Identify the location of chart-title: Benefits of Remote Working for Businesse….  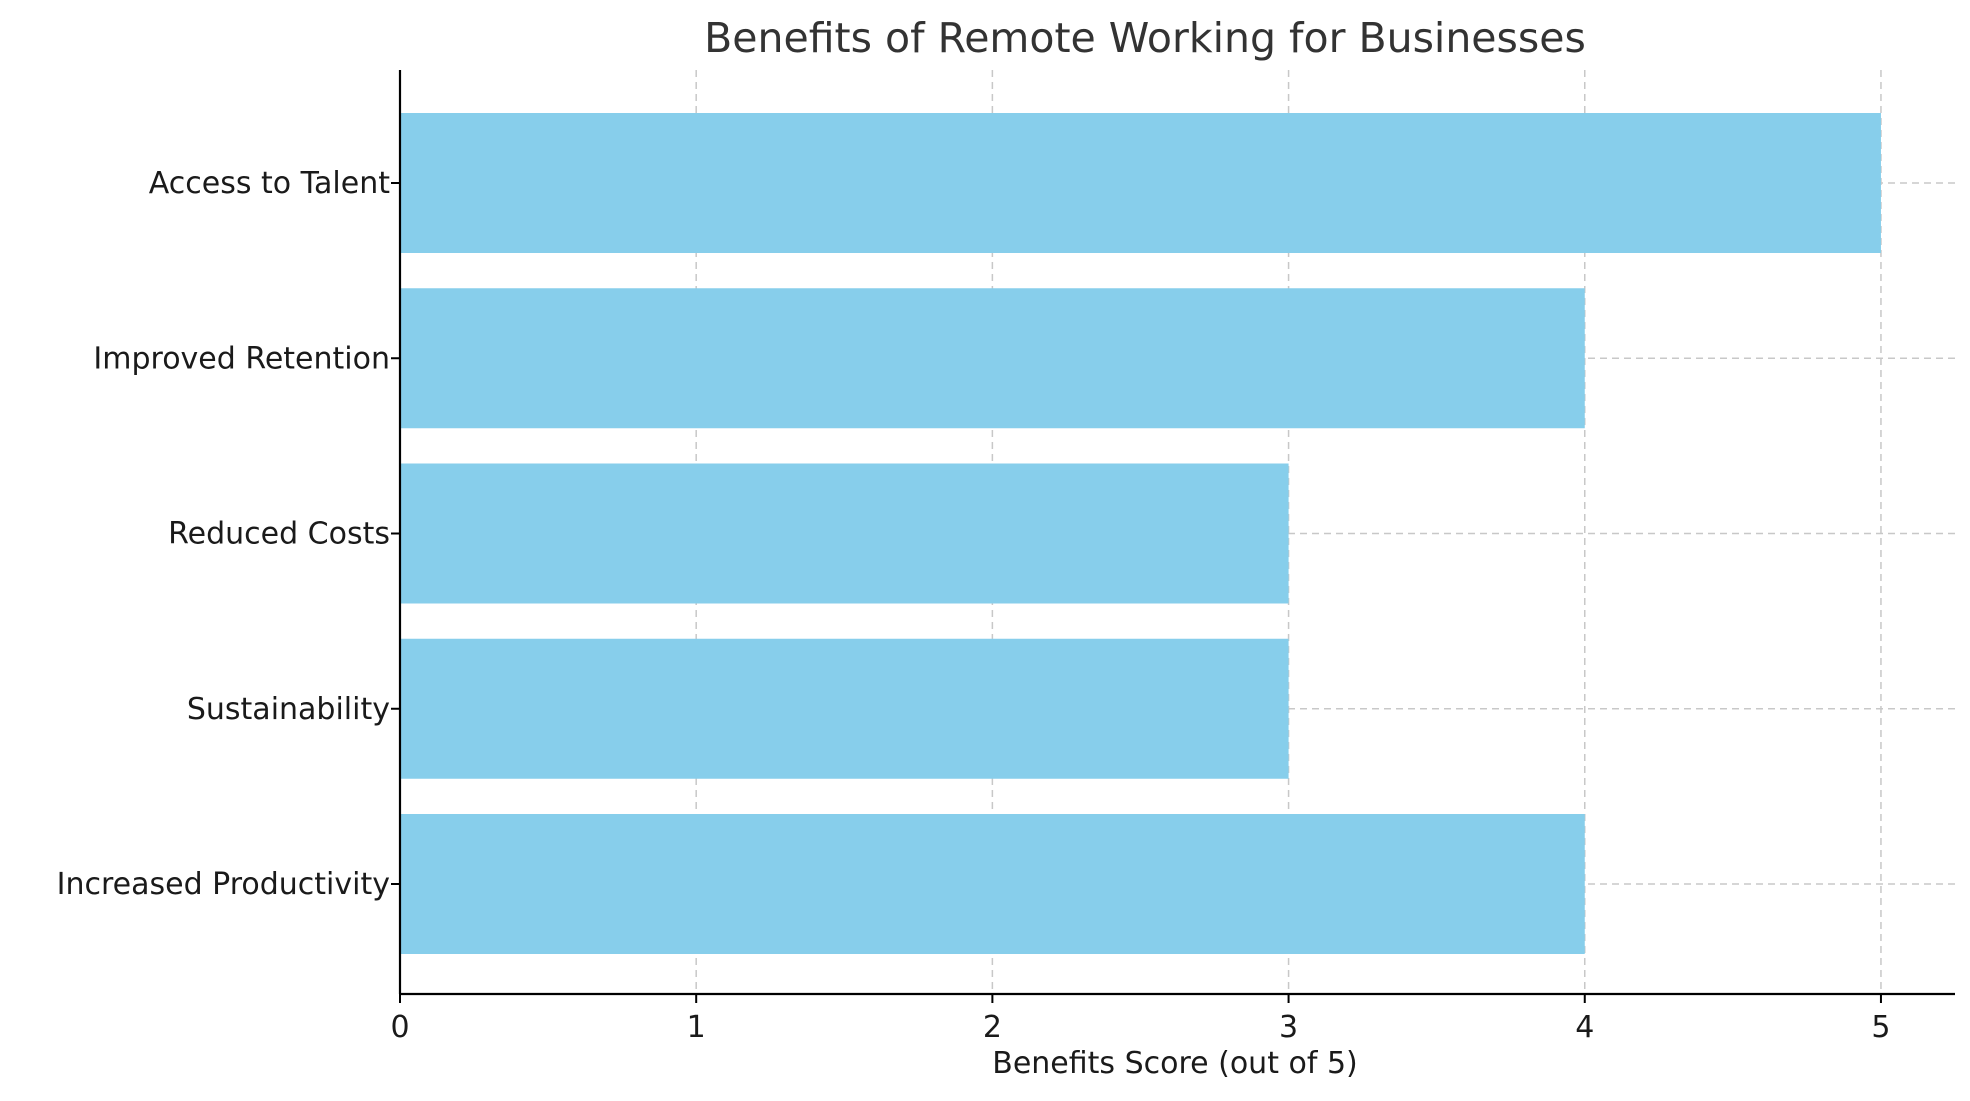
(1145, 38).